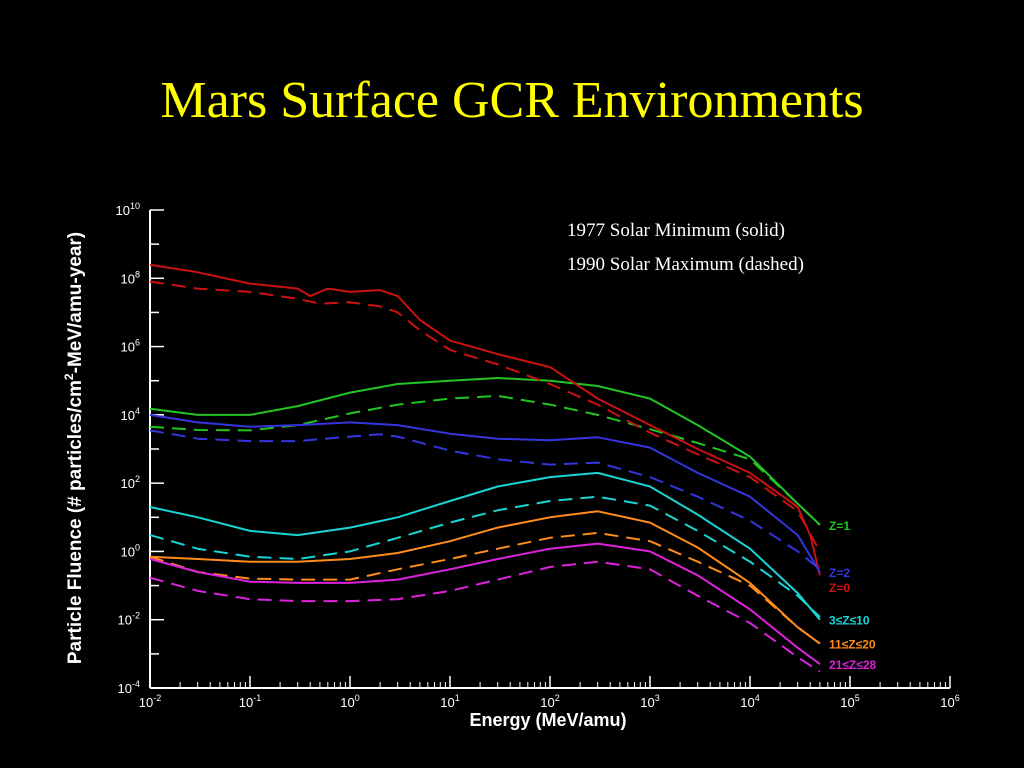 The height and width of the screenshot is (768, 1024). What do you see at coordinates (137, 274) in the screenshot?
I see `y-tick-exponent: 8` at bounding box center [137, 274].